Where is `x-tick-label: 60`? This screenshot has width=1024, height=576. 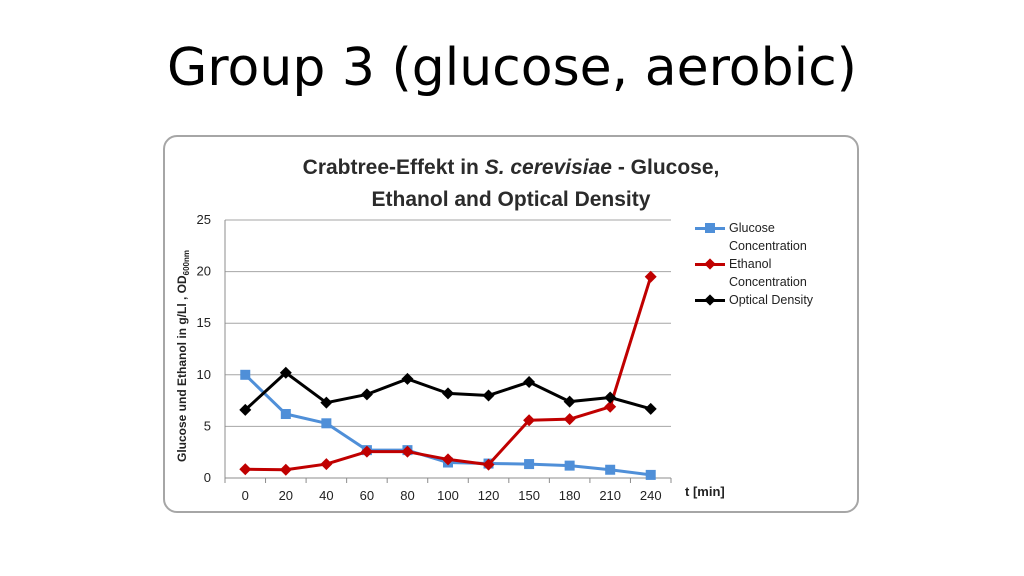 x-tick-label: 60 is located at coordinates (367, 495).